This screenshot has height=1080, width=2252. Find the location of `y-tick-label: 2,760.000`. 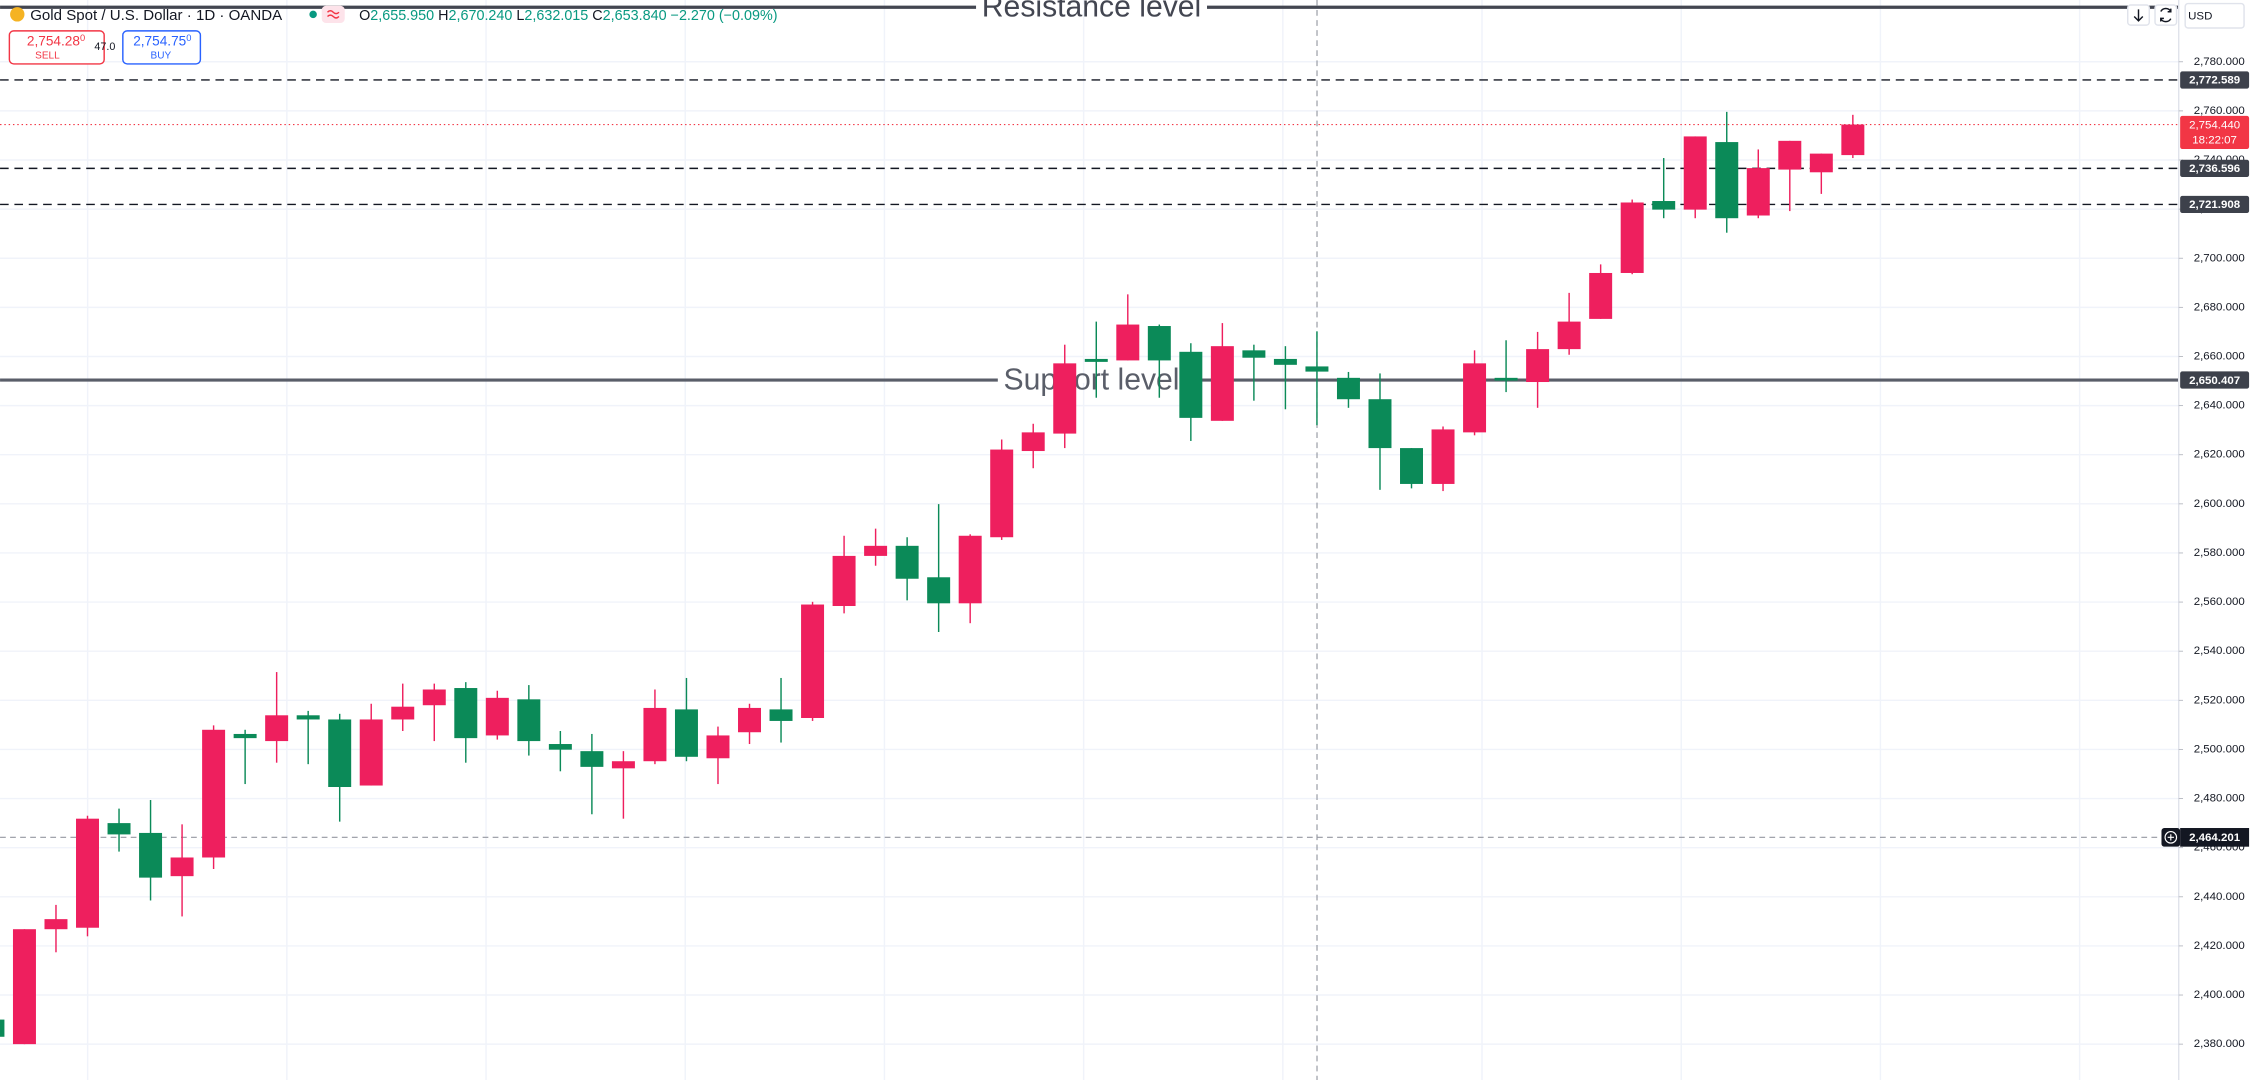

y-tick-label: 2,760.000 is located at coordinates (2219, 111).